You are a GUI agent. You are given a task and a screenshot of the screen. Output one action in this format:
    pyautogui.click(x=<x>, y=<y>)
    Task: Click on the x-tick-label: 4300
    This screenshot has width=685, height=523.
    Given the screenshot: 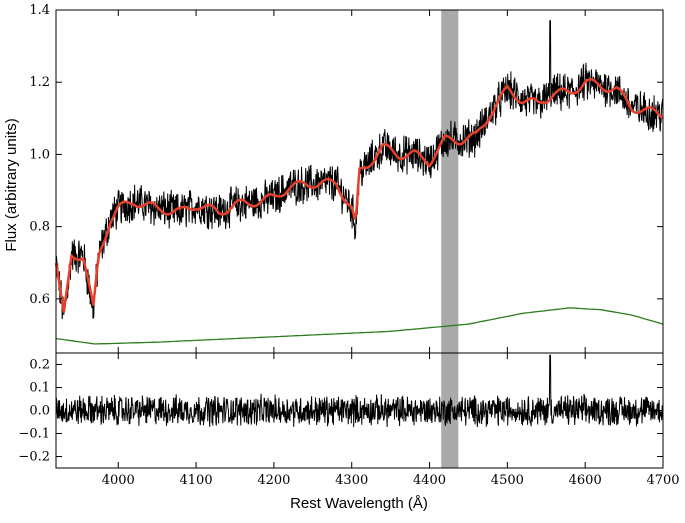 What is the action you would take?
    pyautogui.click(x=351, y=480)
    